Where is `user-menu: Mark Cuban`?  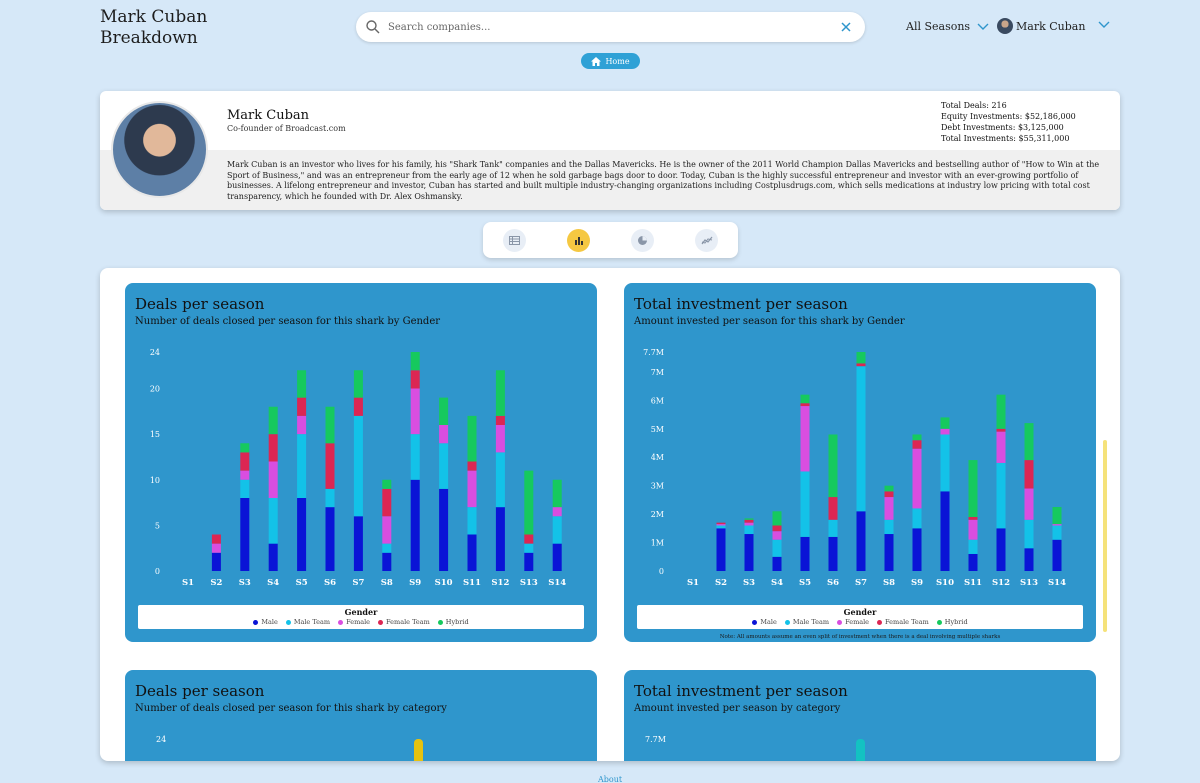
user-menu: Mark Cuban is located at coordinates (1041, 26).